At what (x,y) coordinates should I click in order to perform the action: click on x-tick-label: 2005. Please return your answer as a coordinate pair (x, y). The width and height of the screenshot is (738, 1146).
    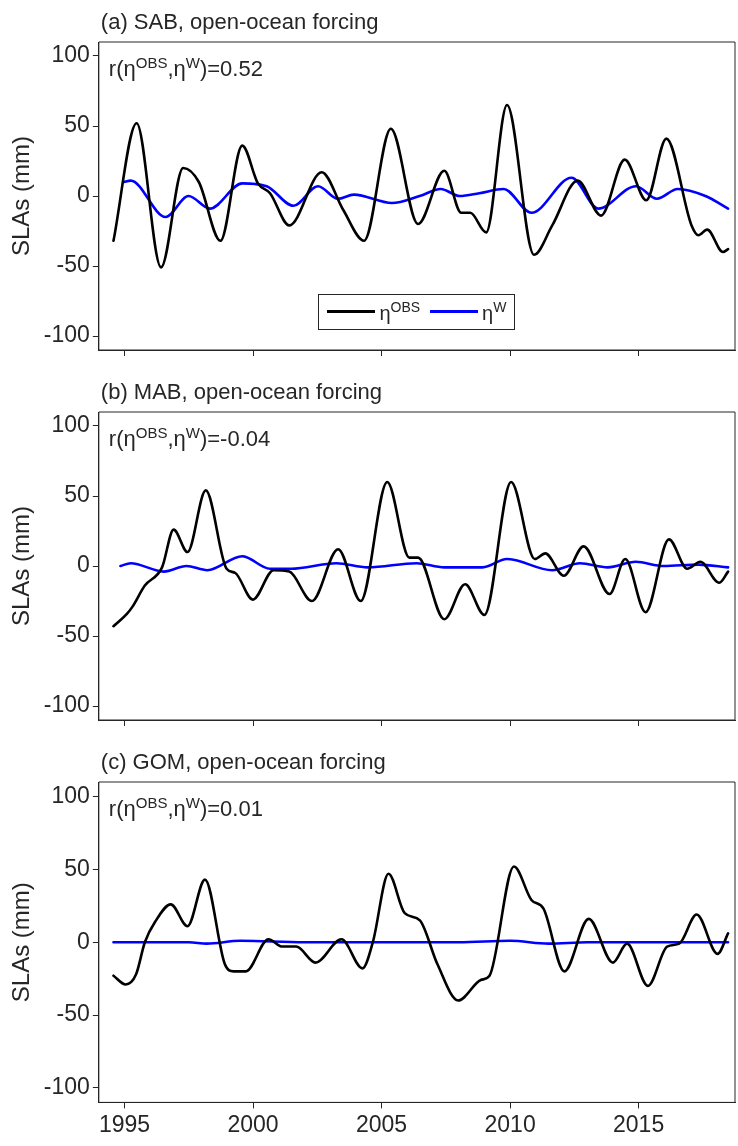
    Looking at the image, I should click on (381, 1123).